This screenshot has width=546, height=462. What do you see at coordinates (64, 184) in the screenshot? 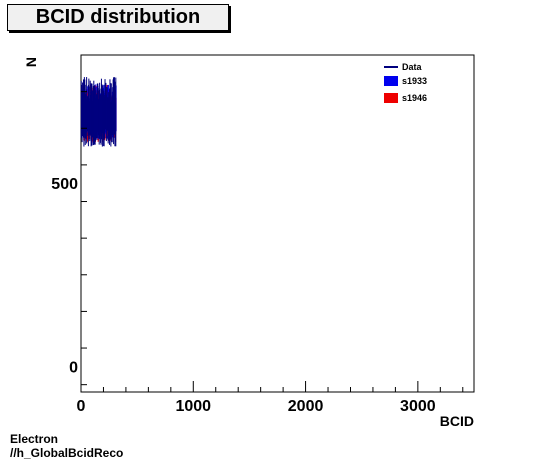
I see `y-tick-label: 500` at bounding box center [64, 184].